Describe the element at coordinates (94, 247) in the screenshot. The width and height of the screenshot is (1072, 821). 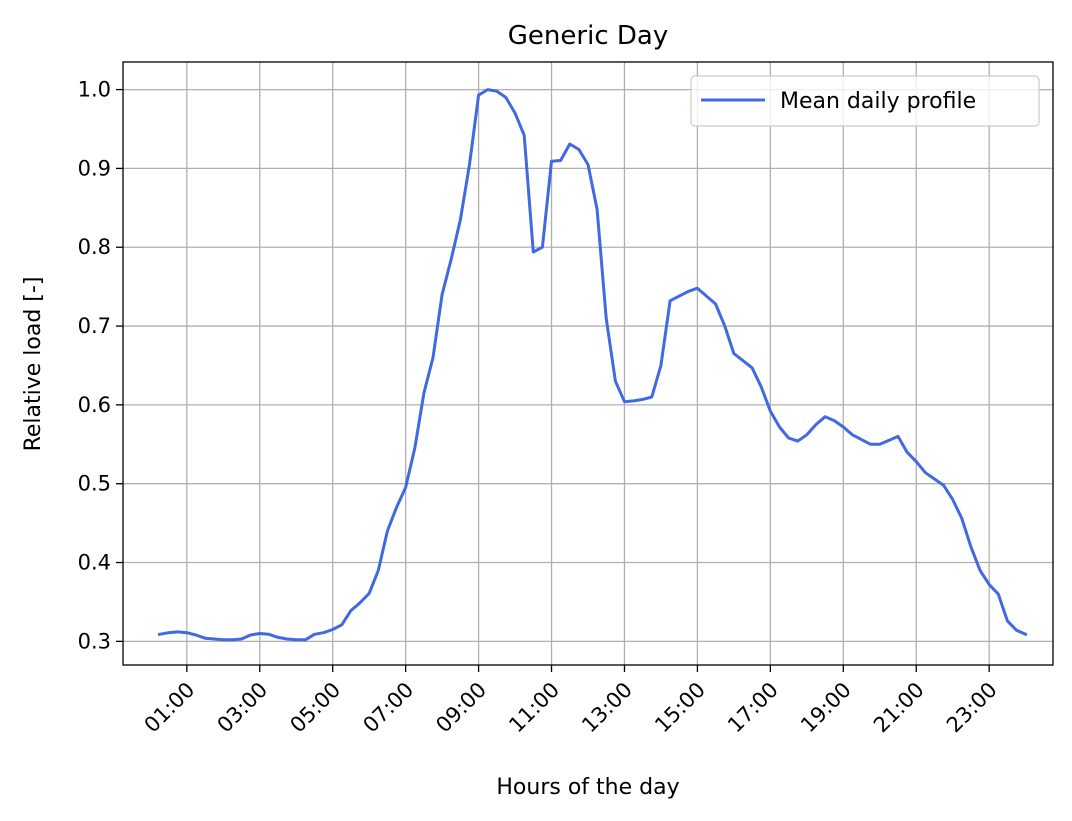
I see `y-tick-label: 0.8` at that location.